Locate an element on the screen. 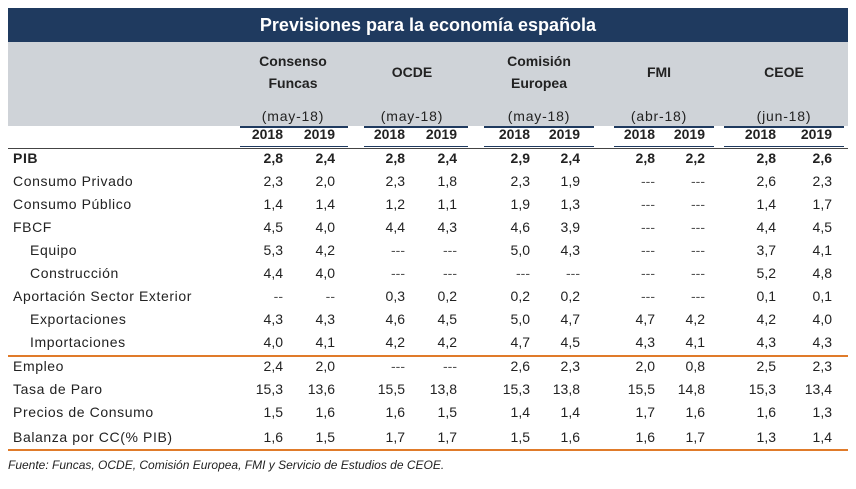  source-name-ce: Comisión Europea is located at coordinates (539, 72).